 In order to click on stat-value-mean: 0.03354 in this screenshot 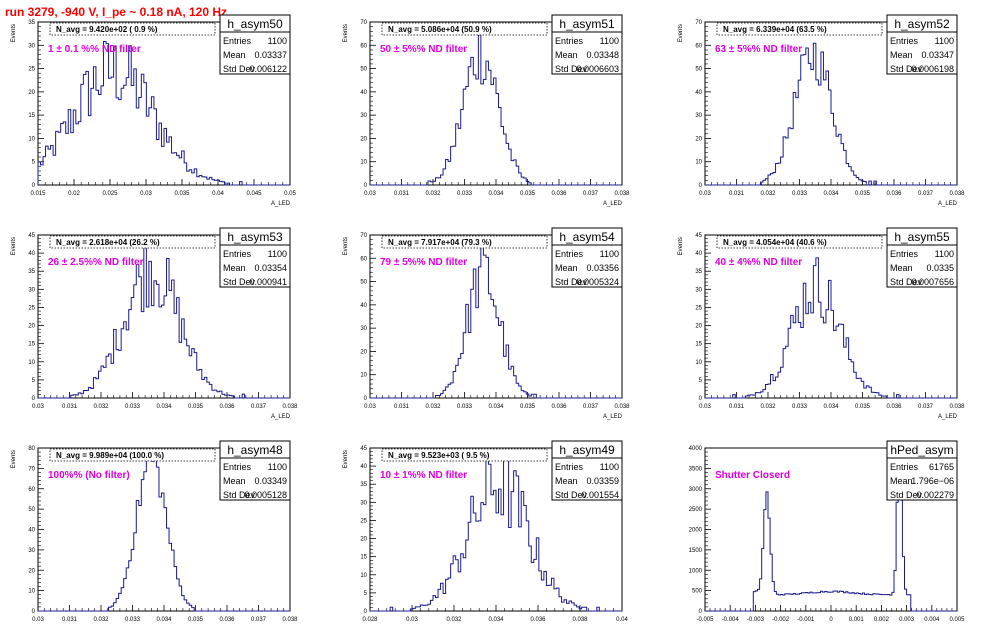, I will do `click(270, 268)`.